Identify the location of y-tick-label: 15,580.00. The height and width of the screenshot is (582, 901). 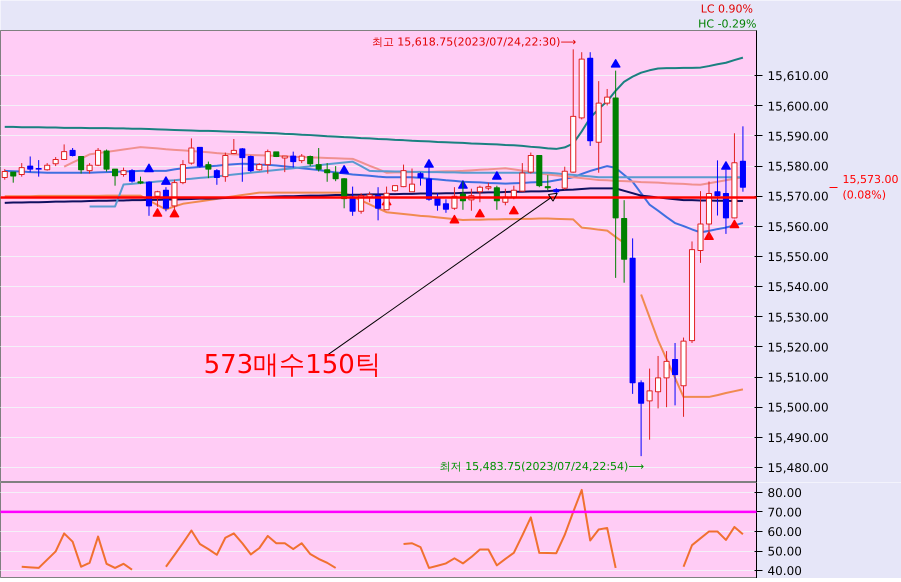
(798, 167).